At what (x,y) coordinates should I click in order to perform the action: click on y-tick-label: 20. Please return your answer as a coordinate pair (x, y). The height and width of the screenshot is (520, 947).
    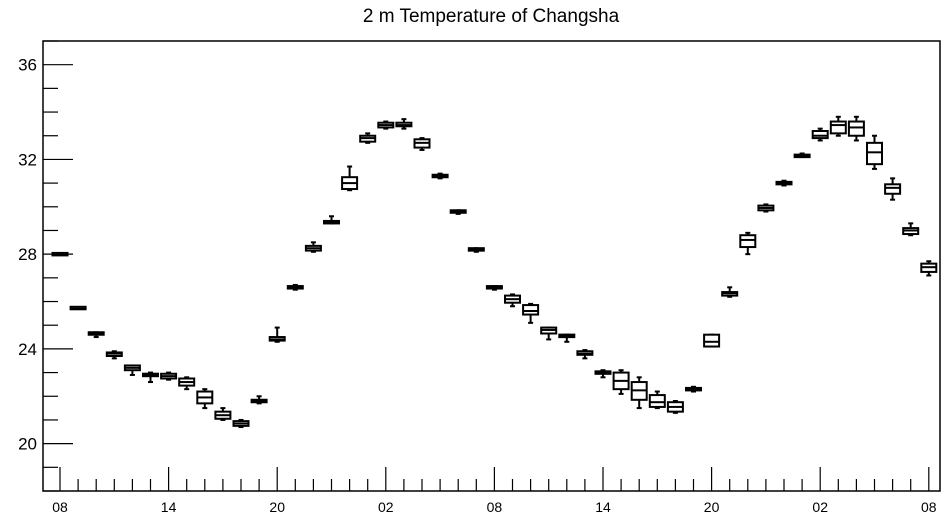
    Looking at the image, I should click on (27, 444).